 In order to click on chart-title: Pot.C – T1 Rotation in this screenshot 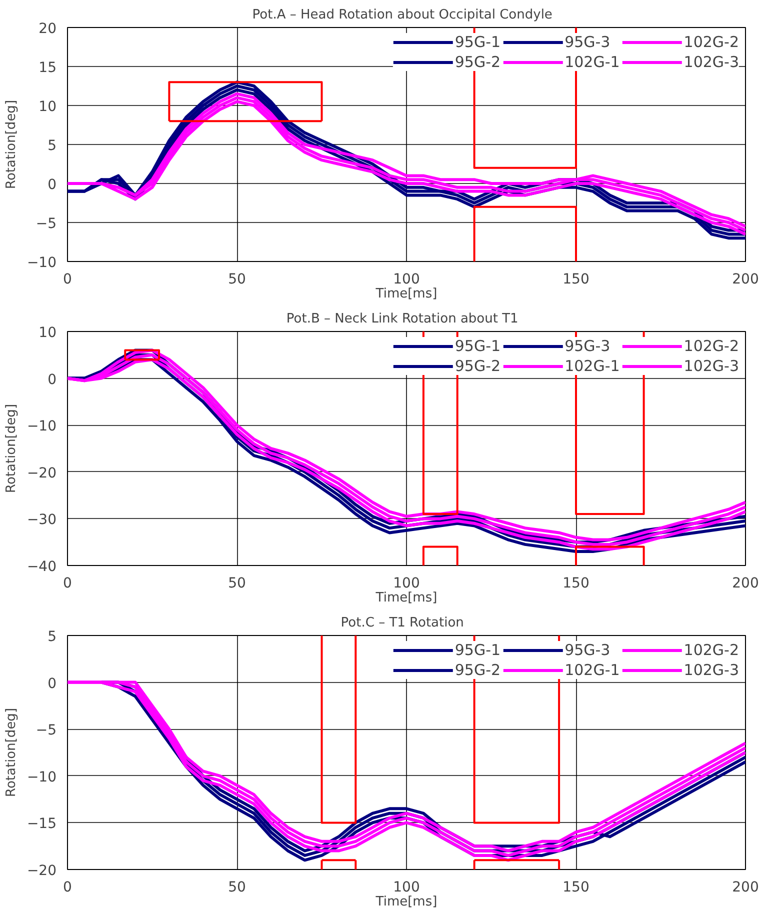, I will do `click(402, 623)`.